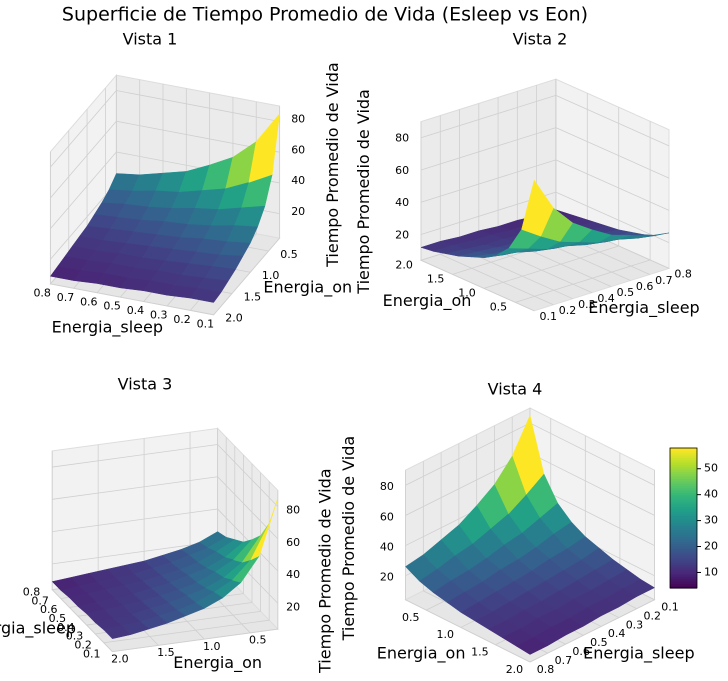 This screenshot has width=728, height=681. I want to click on x-tick-label: 0.8, so click(32, 591).